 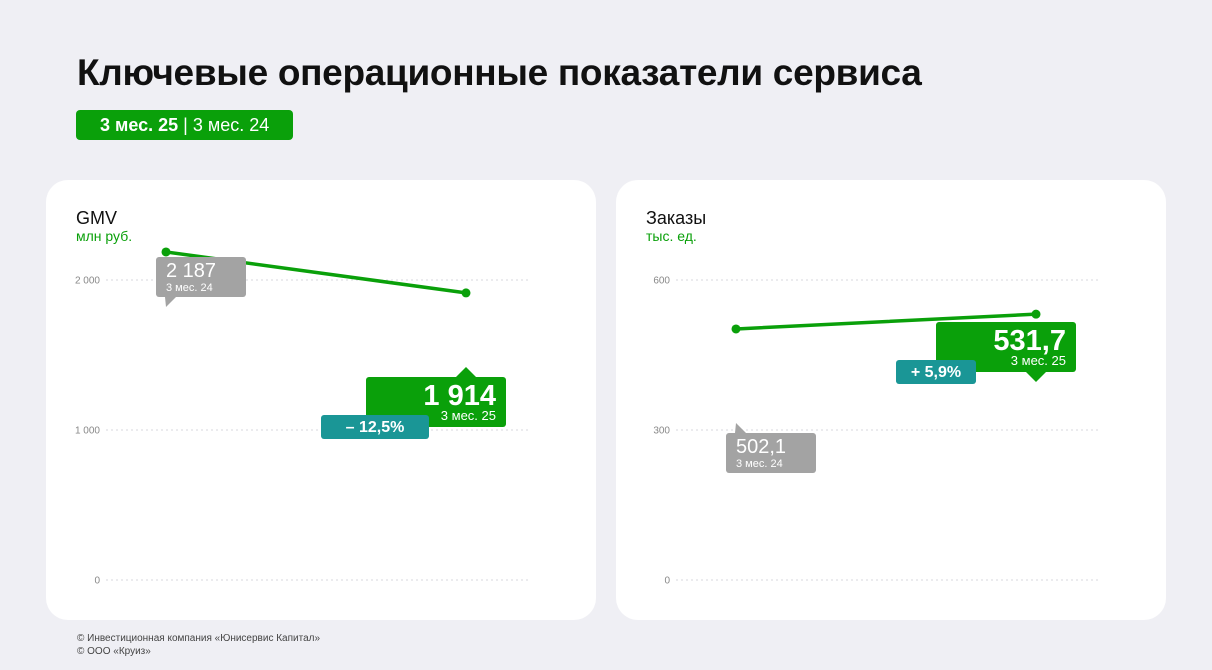 What do you see at coordinates (1029, 341) in the screenshot?
I see `current-value-label: 531,7` at bounding box center [1029, 341].